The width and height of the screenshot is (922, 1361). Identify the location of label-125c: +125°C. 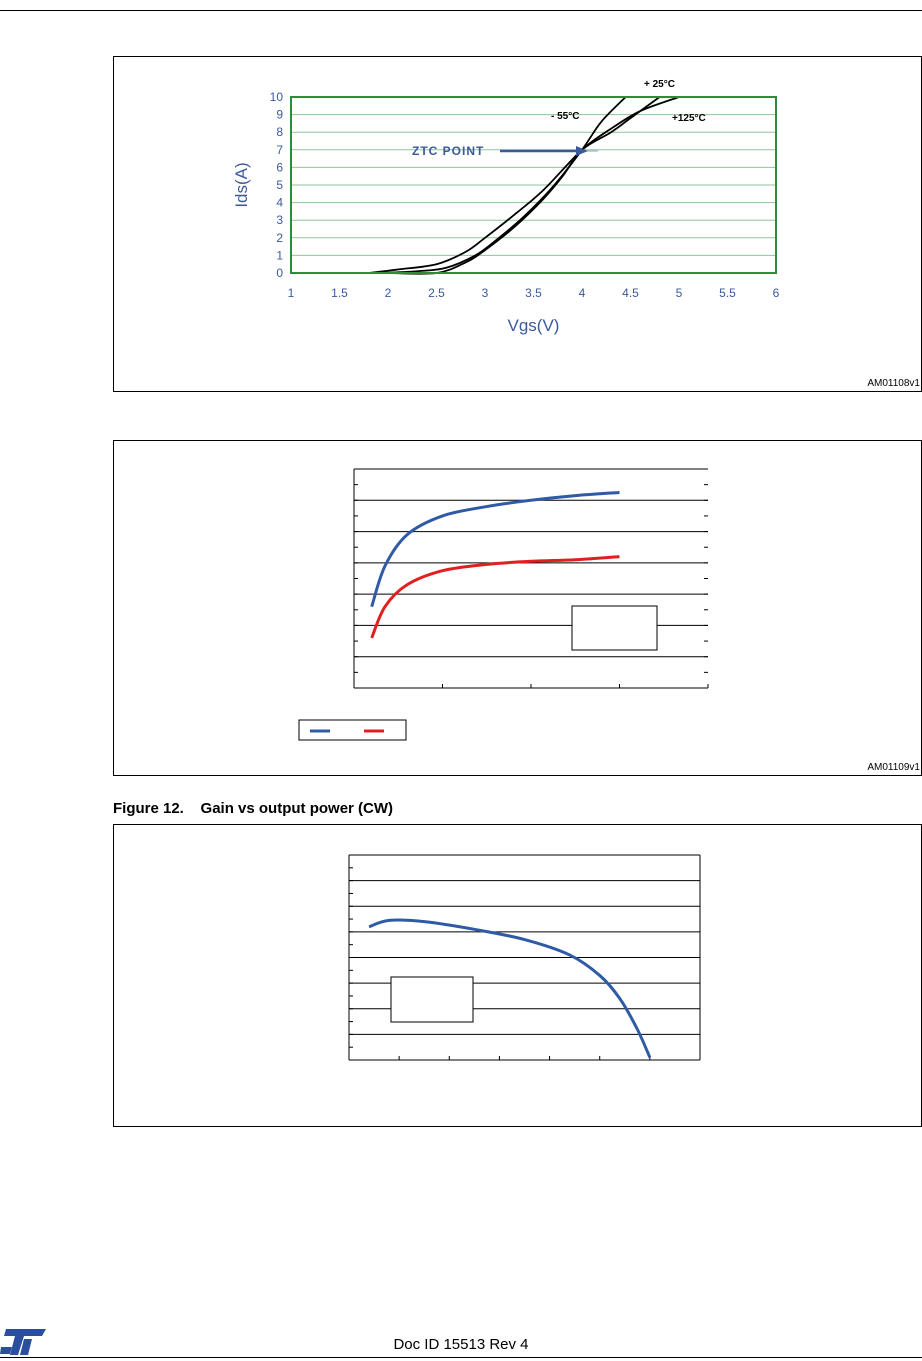
(689, 118).